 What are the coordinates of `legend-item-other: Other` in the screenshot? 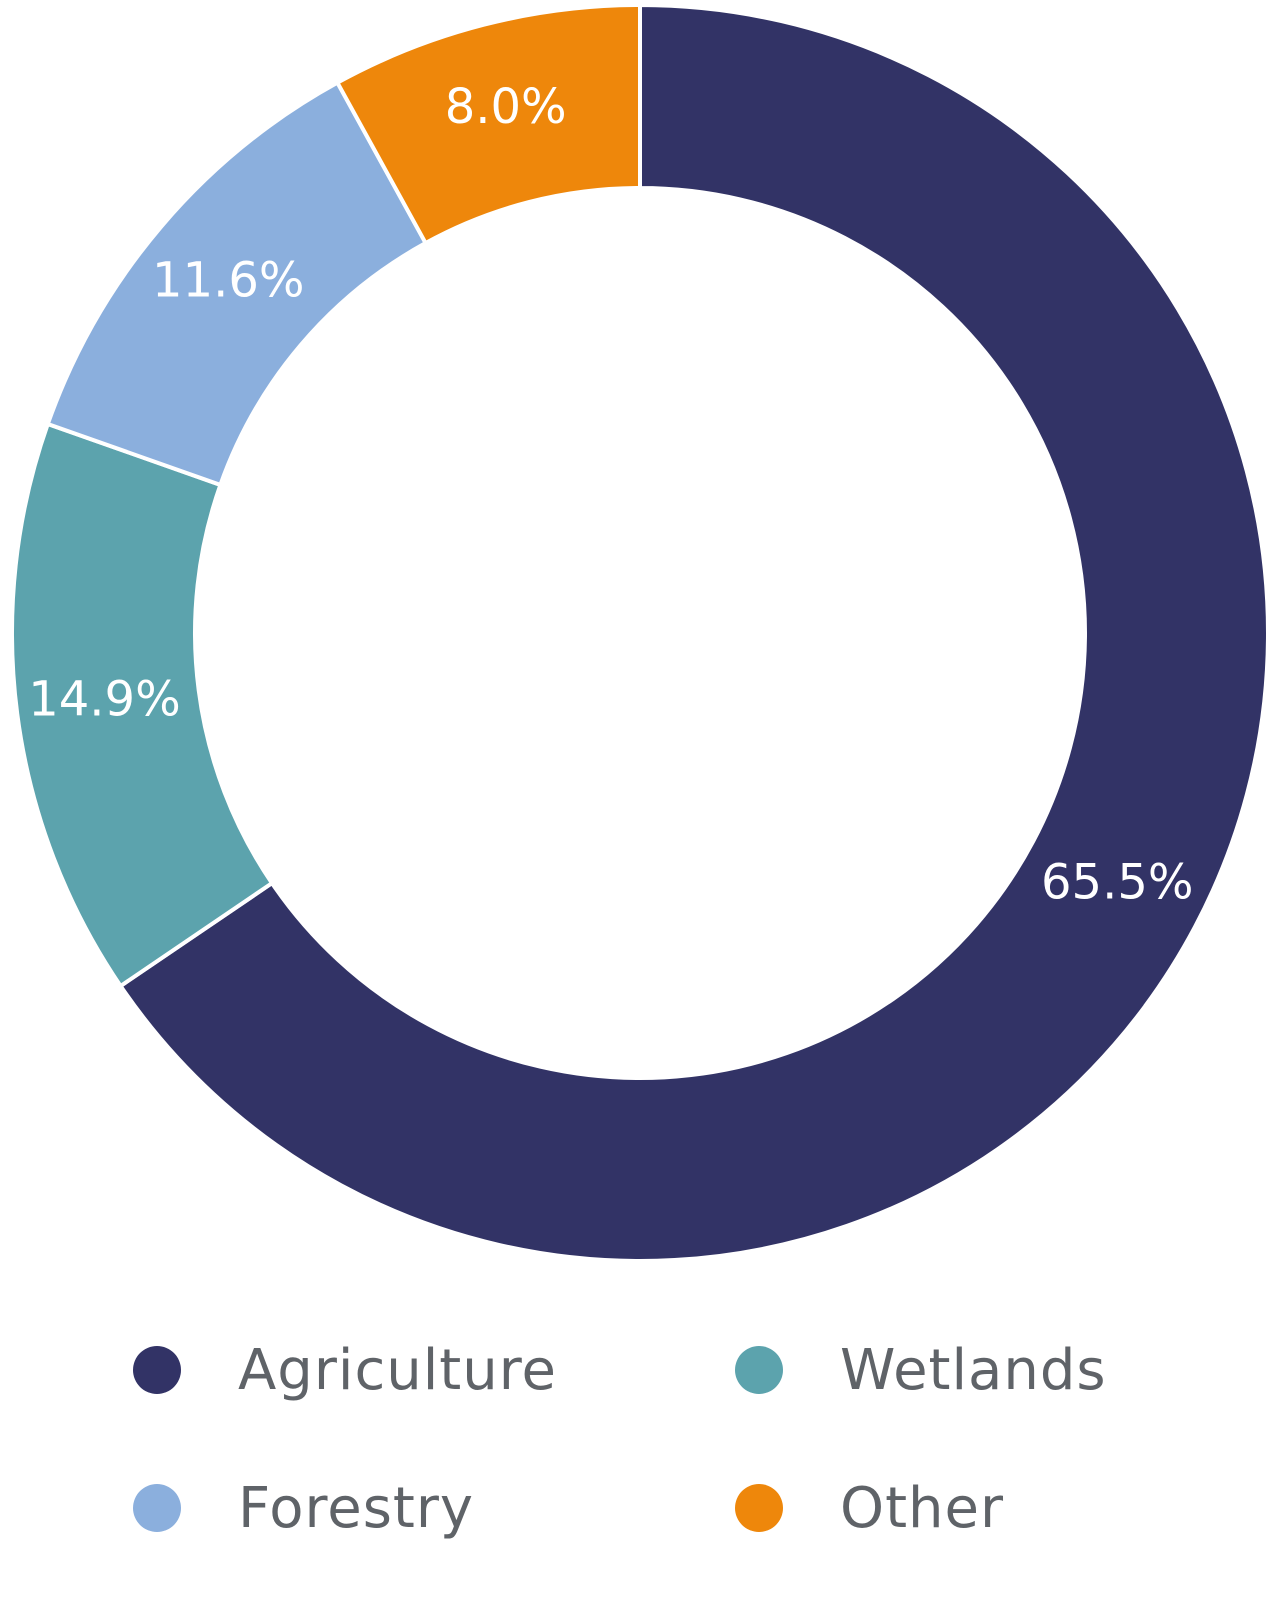 It's located at (869, 1508).